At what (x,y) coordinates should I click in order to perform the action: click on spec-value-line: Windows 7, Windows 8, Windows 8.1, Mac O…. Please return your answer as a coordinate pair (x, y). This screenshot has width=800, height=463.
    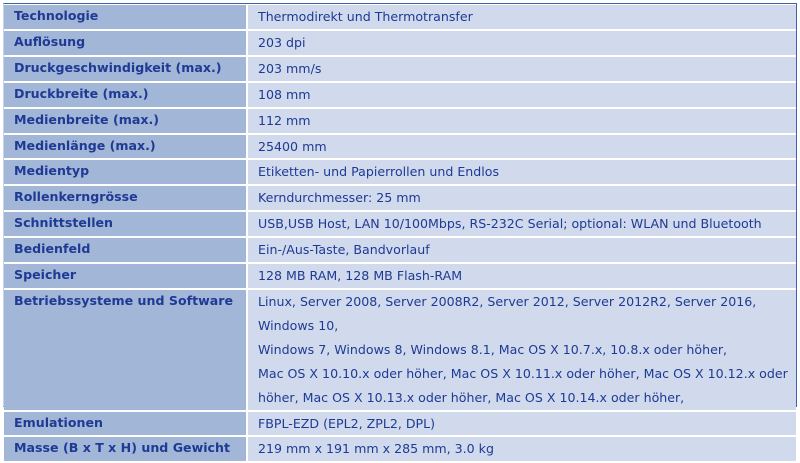
    Looking at the image, I should click on (493, 349).